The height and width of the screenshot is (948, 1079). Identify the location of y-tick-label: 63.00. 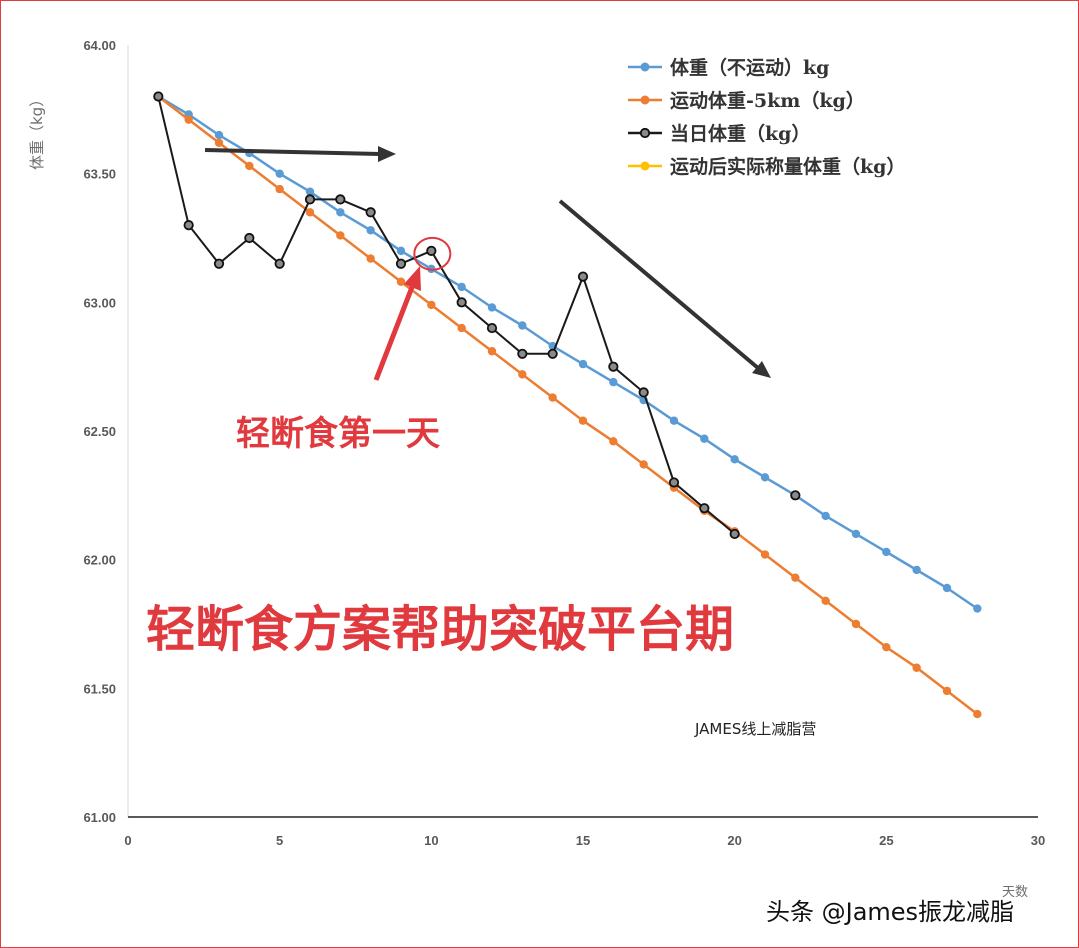
(99, 302).